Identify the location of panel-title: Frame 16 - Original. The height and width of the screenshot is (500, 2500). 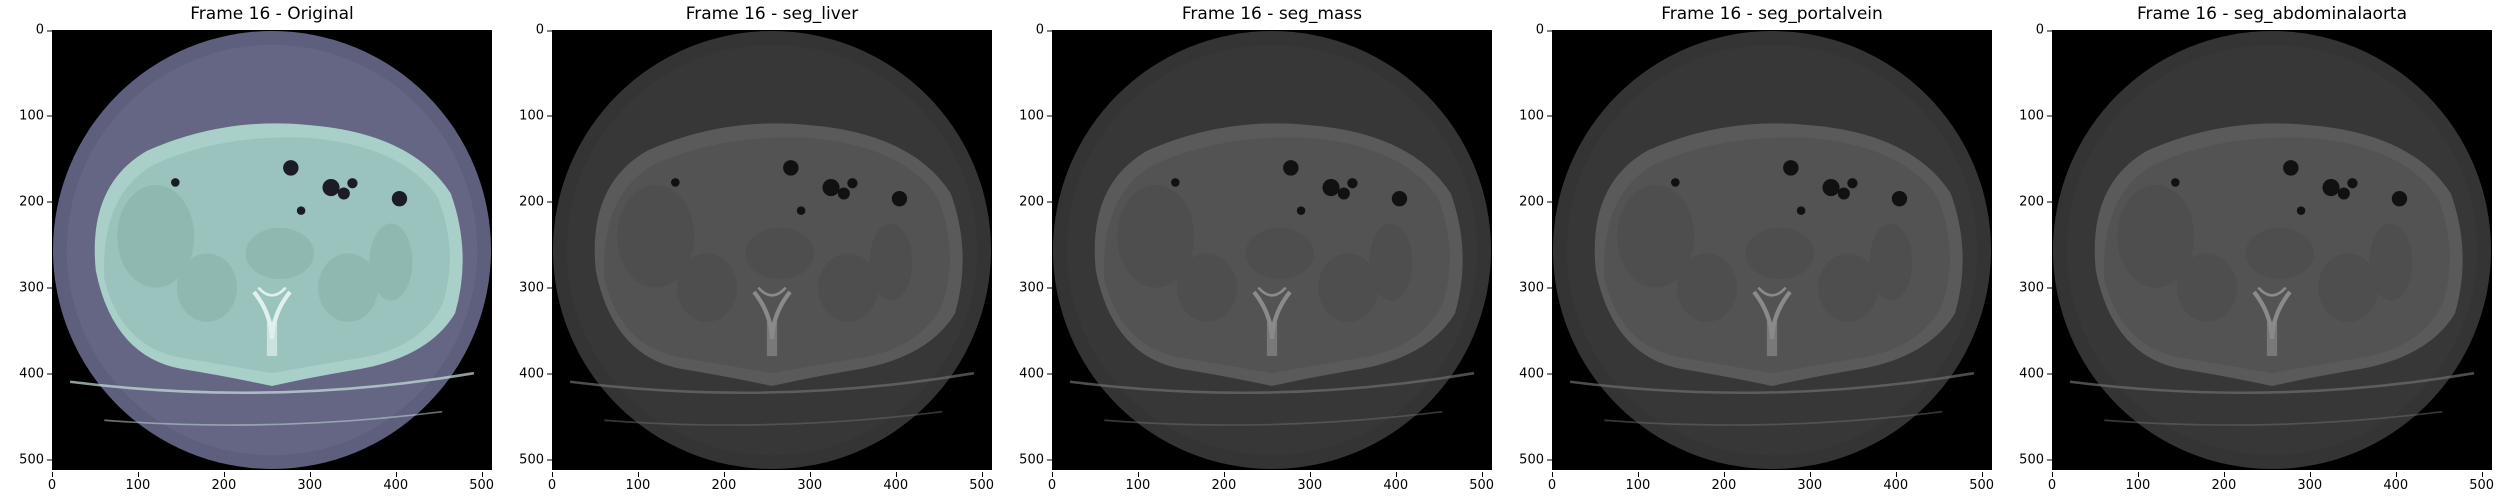
(272, 14).